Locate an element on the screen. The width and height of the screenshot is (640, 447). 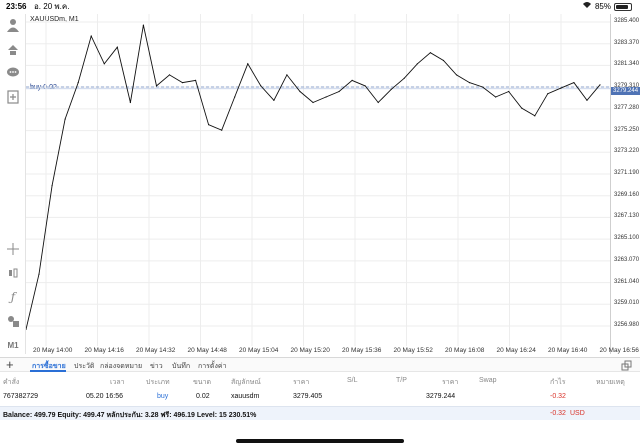
header-type: ประเภท is located at coordinates (158, 382).